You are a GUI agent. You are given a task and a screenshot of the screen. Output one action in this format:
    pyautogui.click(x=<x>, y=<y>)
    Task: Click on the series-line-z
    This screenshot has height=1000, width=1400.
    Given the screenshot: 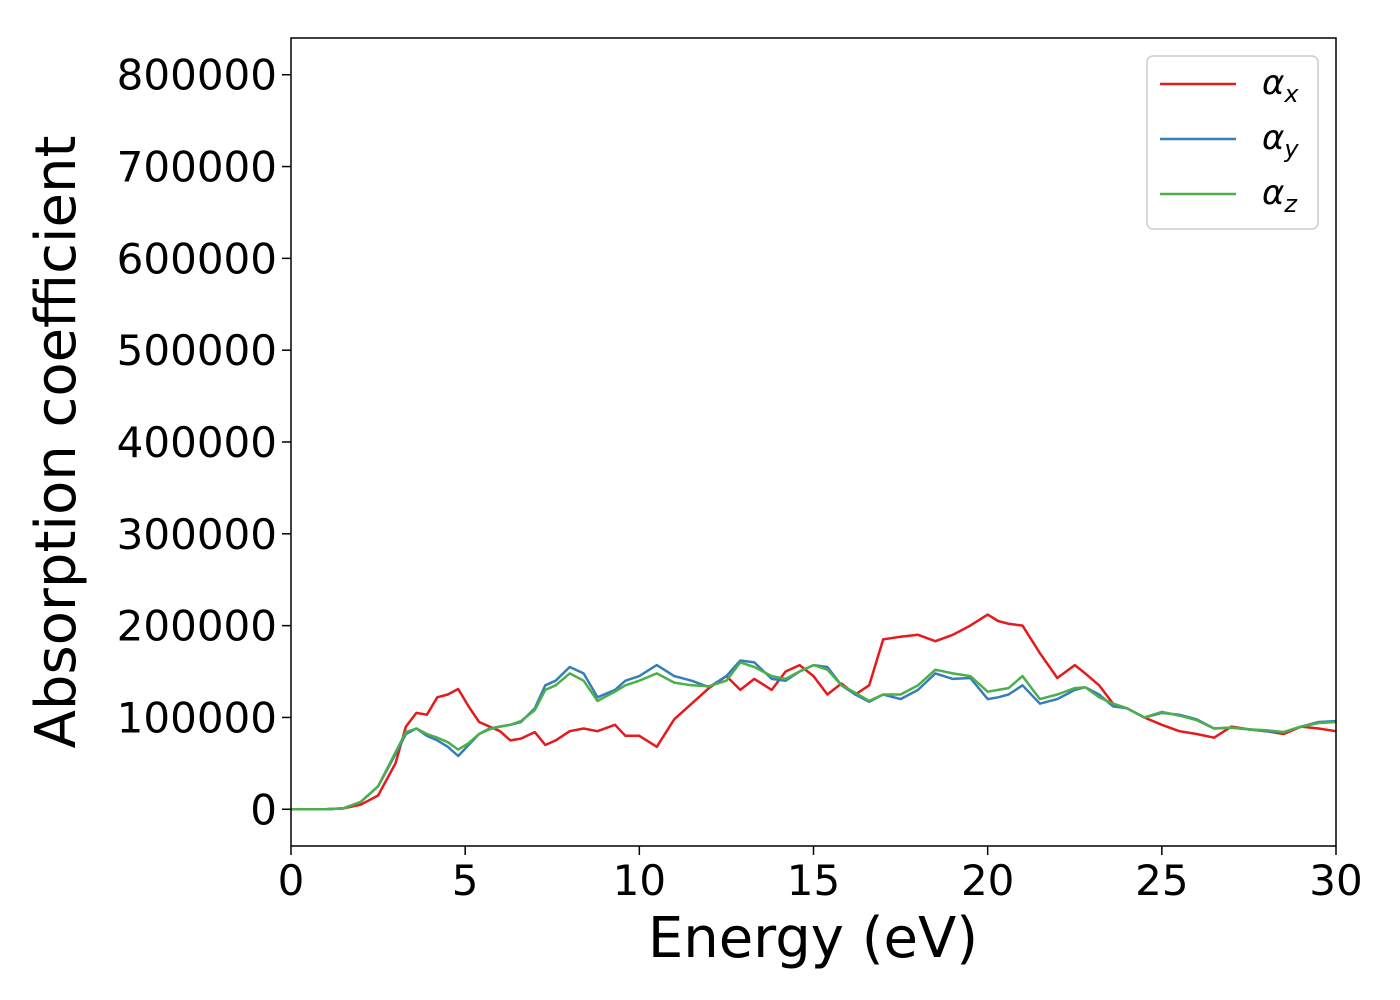 What is the action you would take?
    pyautogui.click(x=814, y=736)
    